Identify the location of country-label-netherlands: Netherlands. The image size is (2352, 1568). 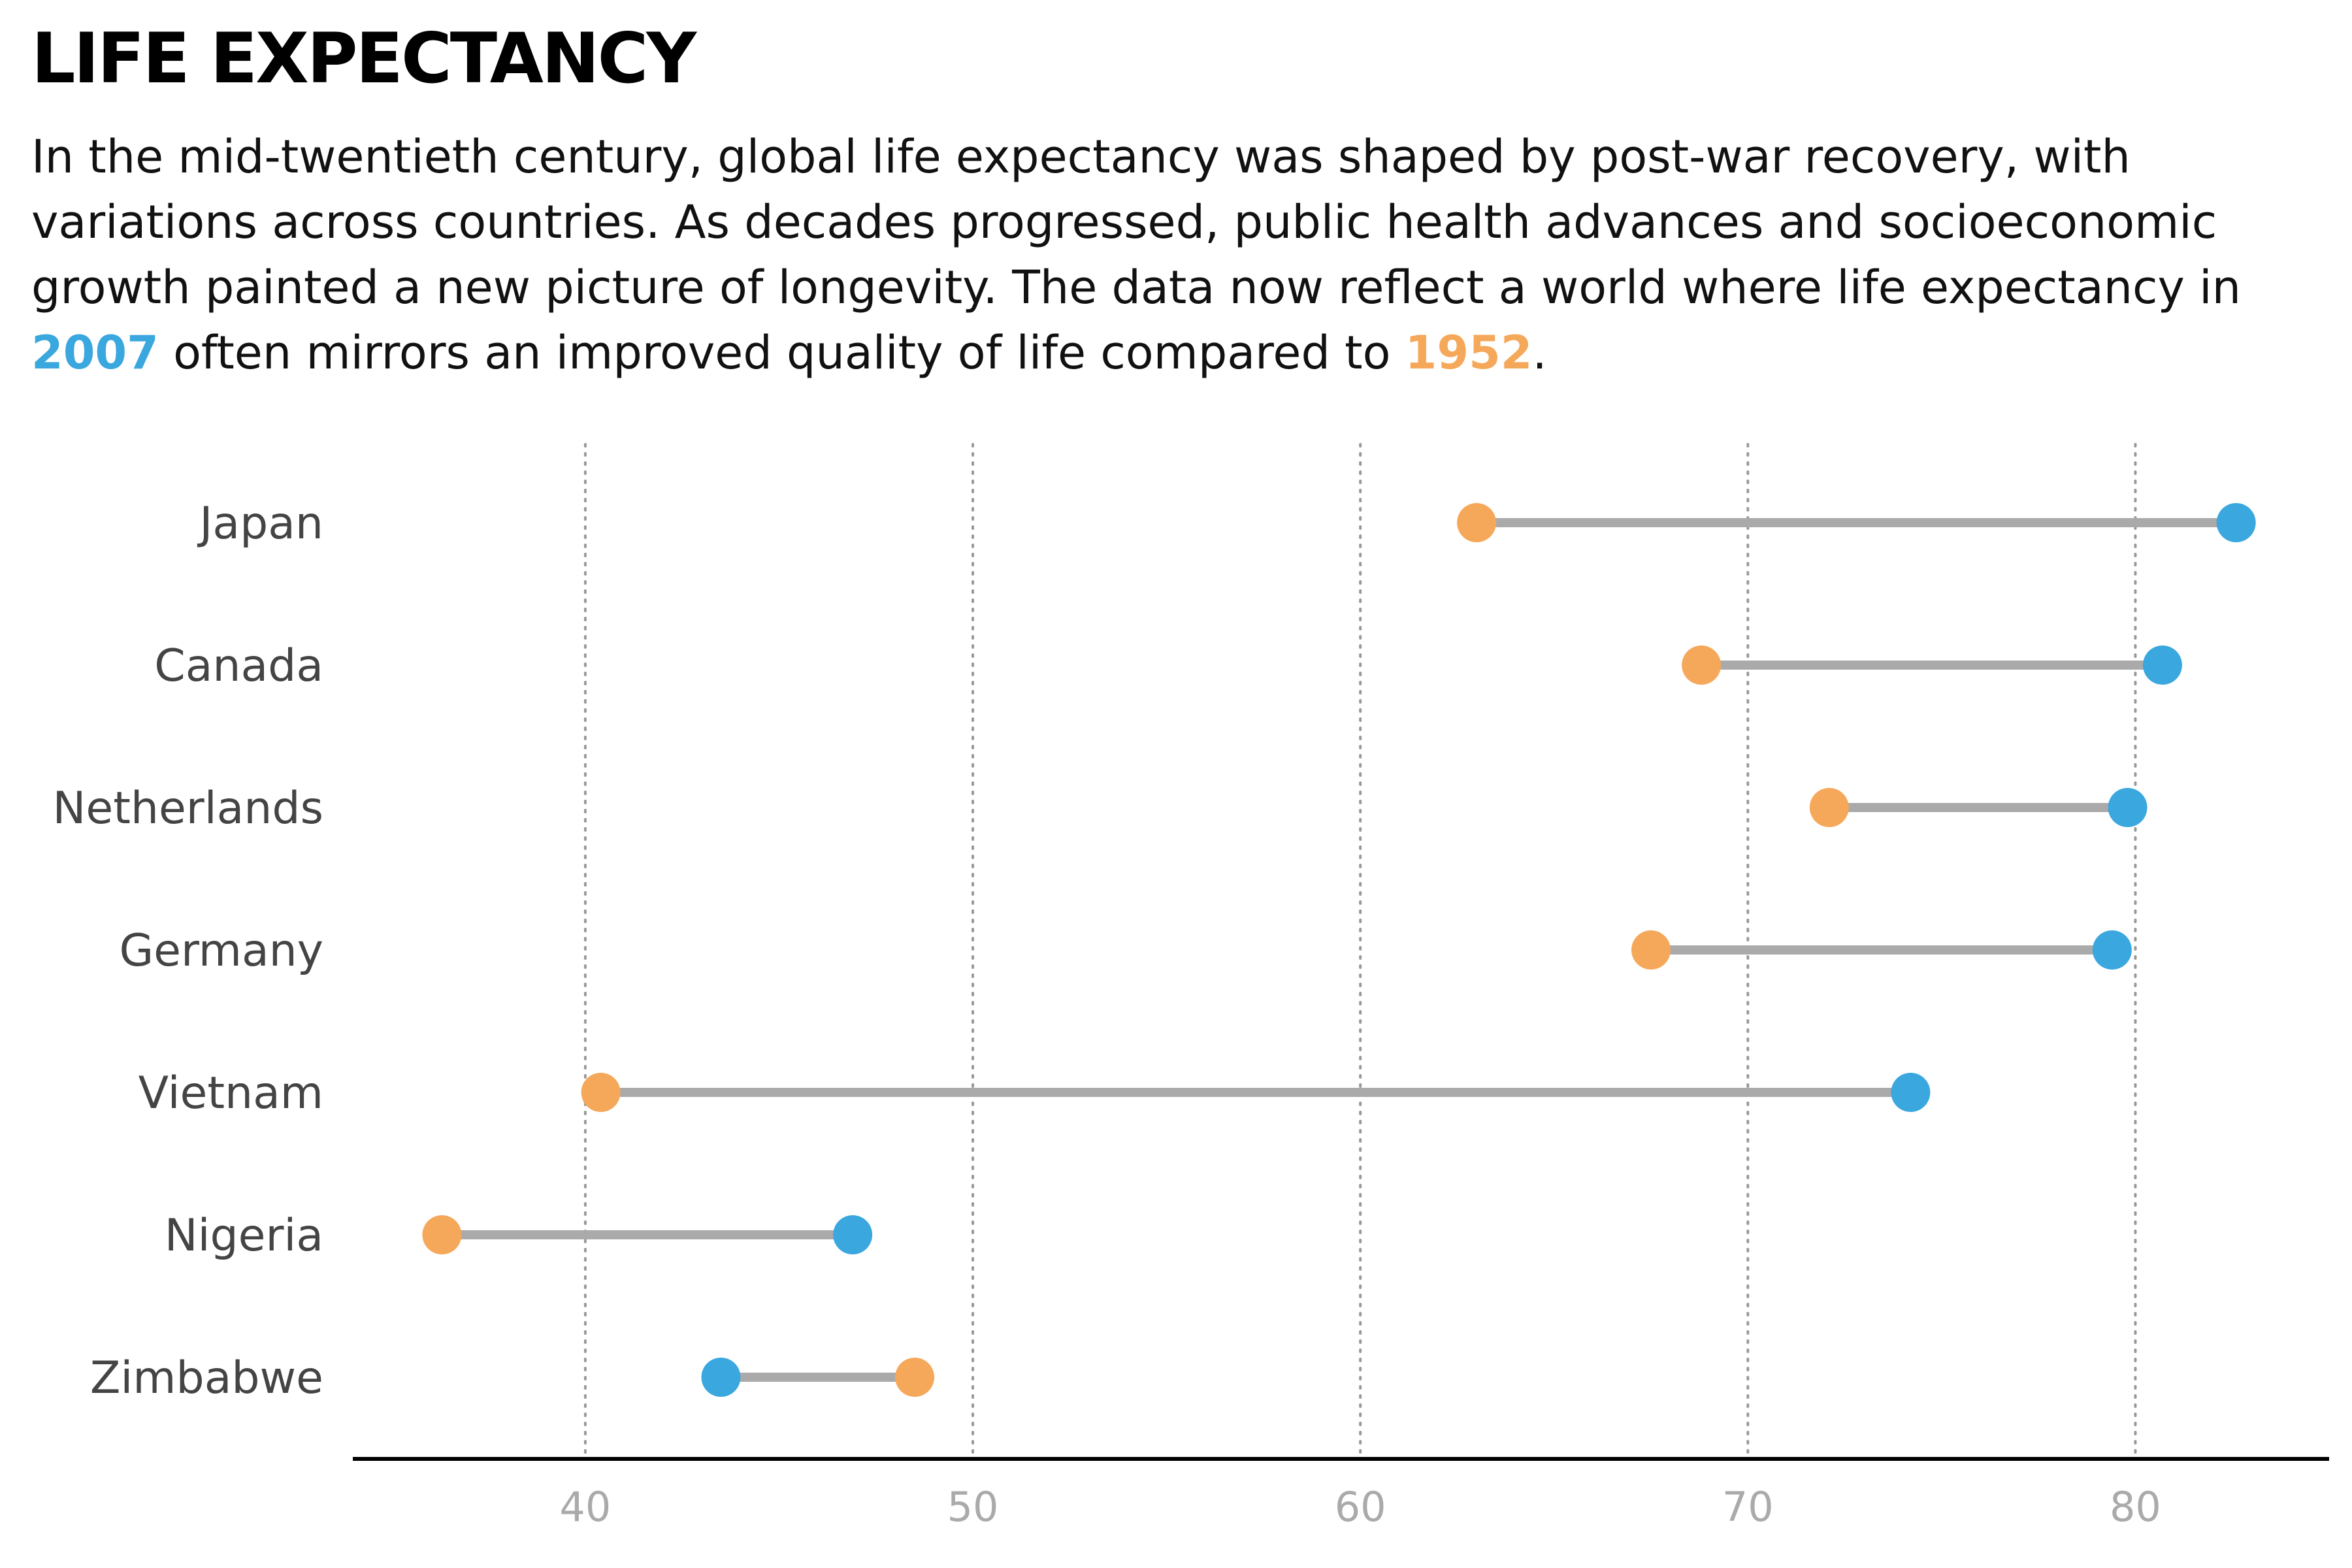
(187, 808).